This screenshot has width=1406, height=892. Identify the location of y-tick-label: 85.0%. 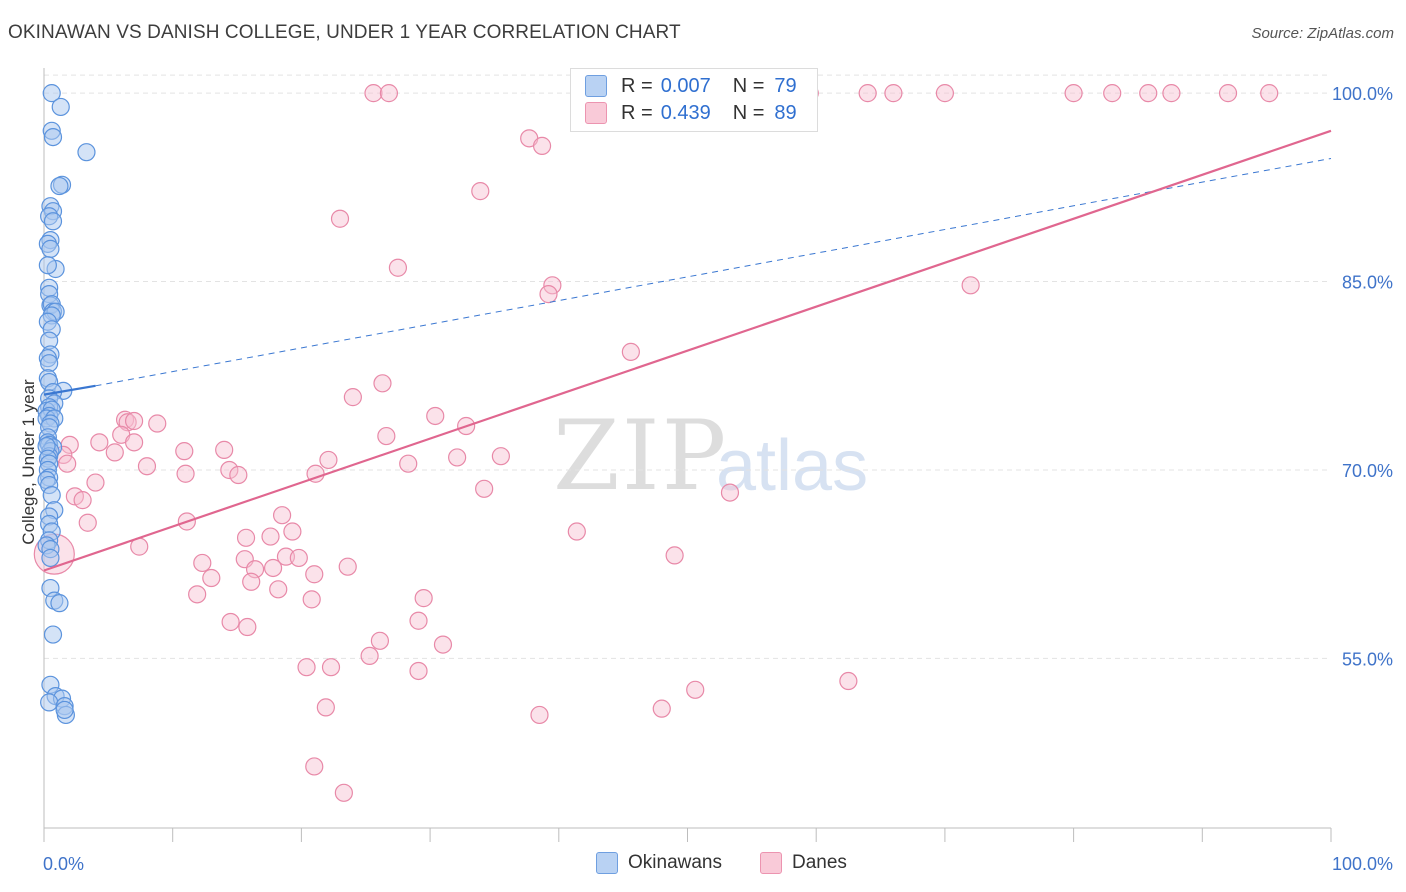
(1367, 283).